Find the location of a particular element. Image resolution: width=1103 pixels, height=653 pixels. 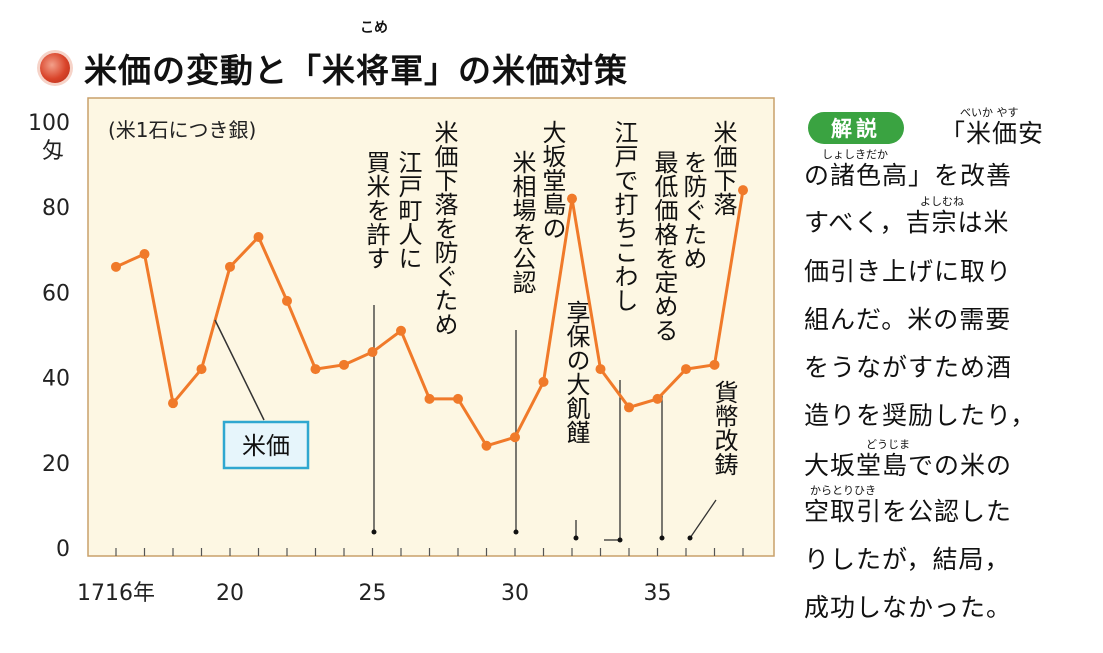

explanation-line: りしたが，結局， is located at coordinates (907, 559).